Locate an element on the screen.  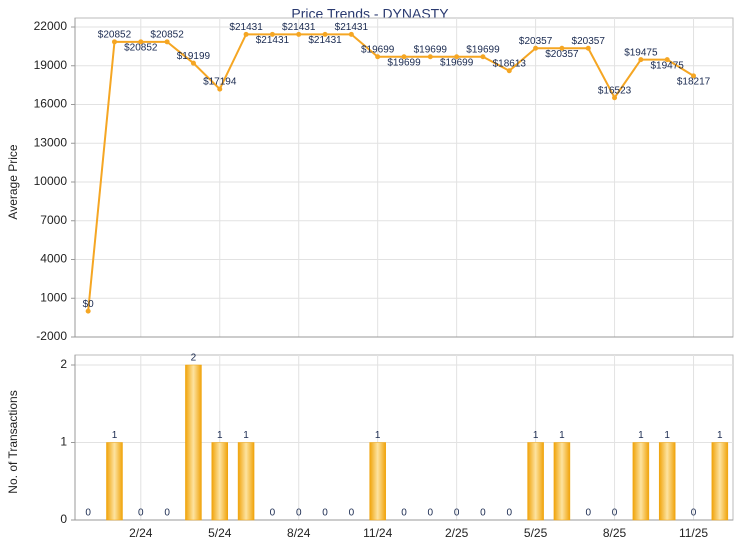
data-label: $18217 is located at coordinates (694, 82).